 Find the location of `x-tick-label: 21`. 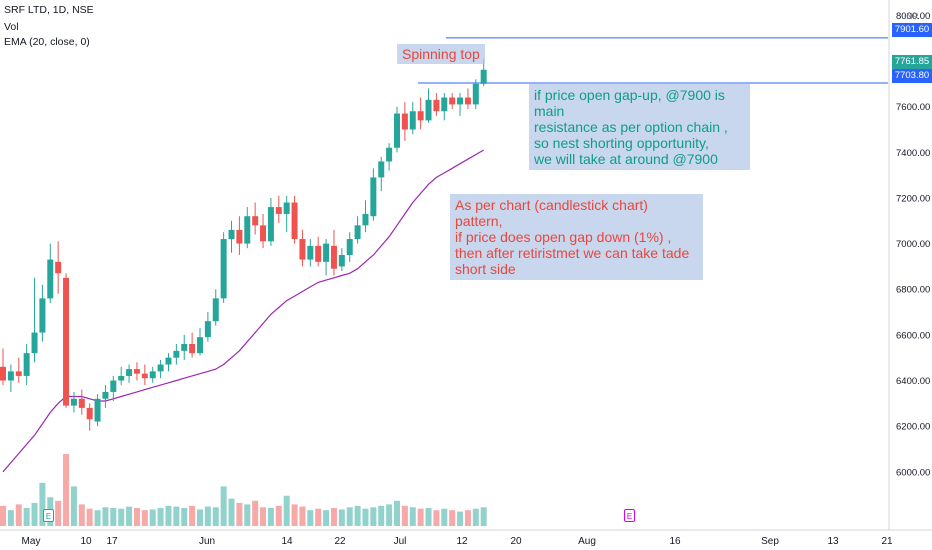

x-tick-label: 21 is located at coordinates (887, 541).